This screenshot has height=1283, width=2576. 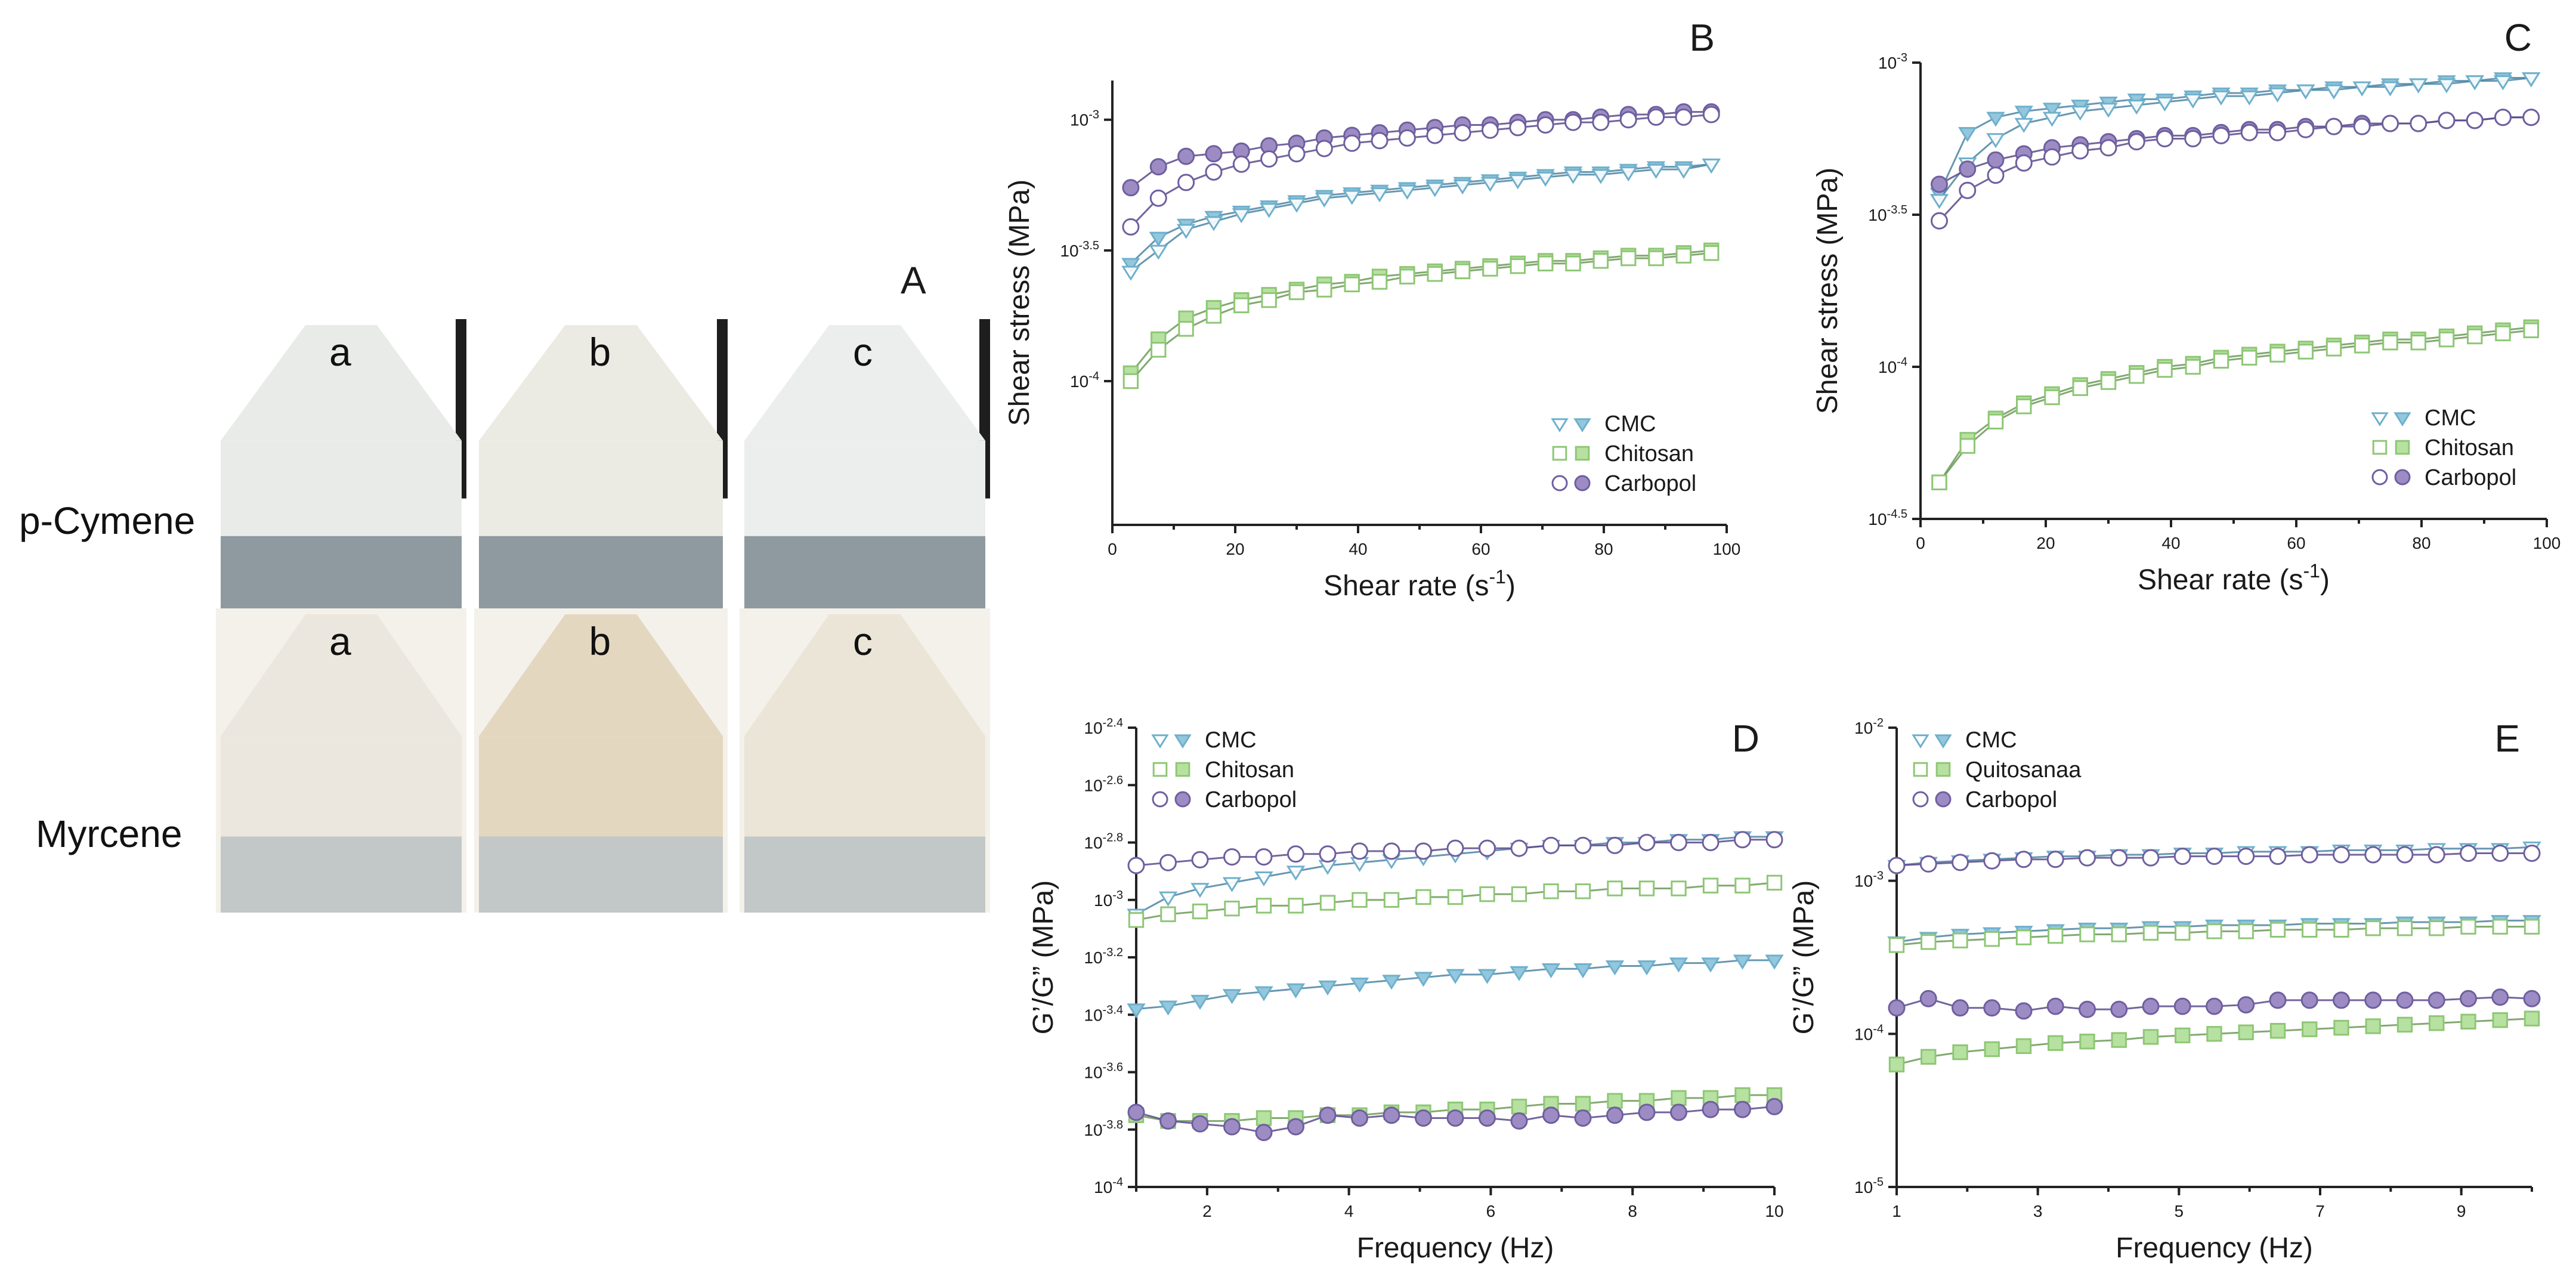 What do you see at coordinates (2234, 404) in the screenshot?
I see `fit-line-chitosan-filled` at bounding box center [2234, 404].